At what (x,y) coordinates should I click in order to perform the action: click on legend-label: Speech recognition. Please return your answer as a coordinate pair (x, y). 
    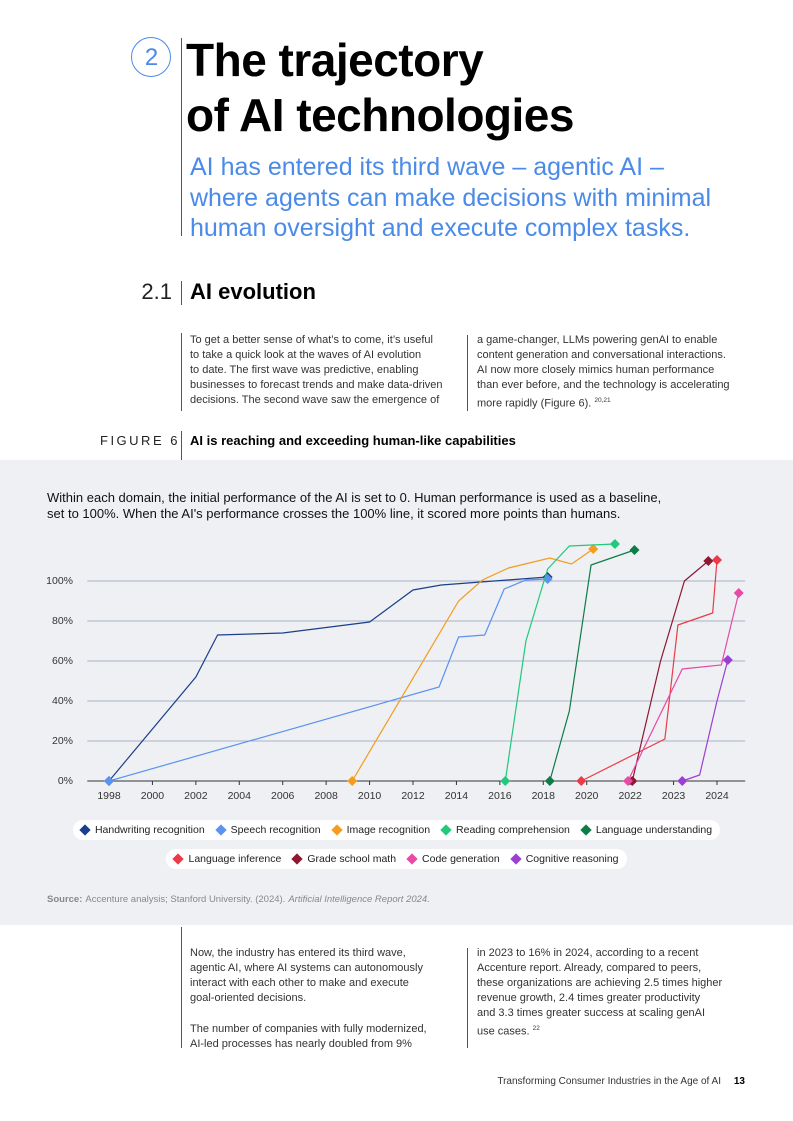
    Looking at the image, I should click on (275, 830).